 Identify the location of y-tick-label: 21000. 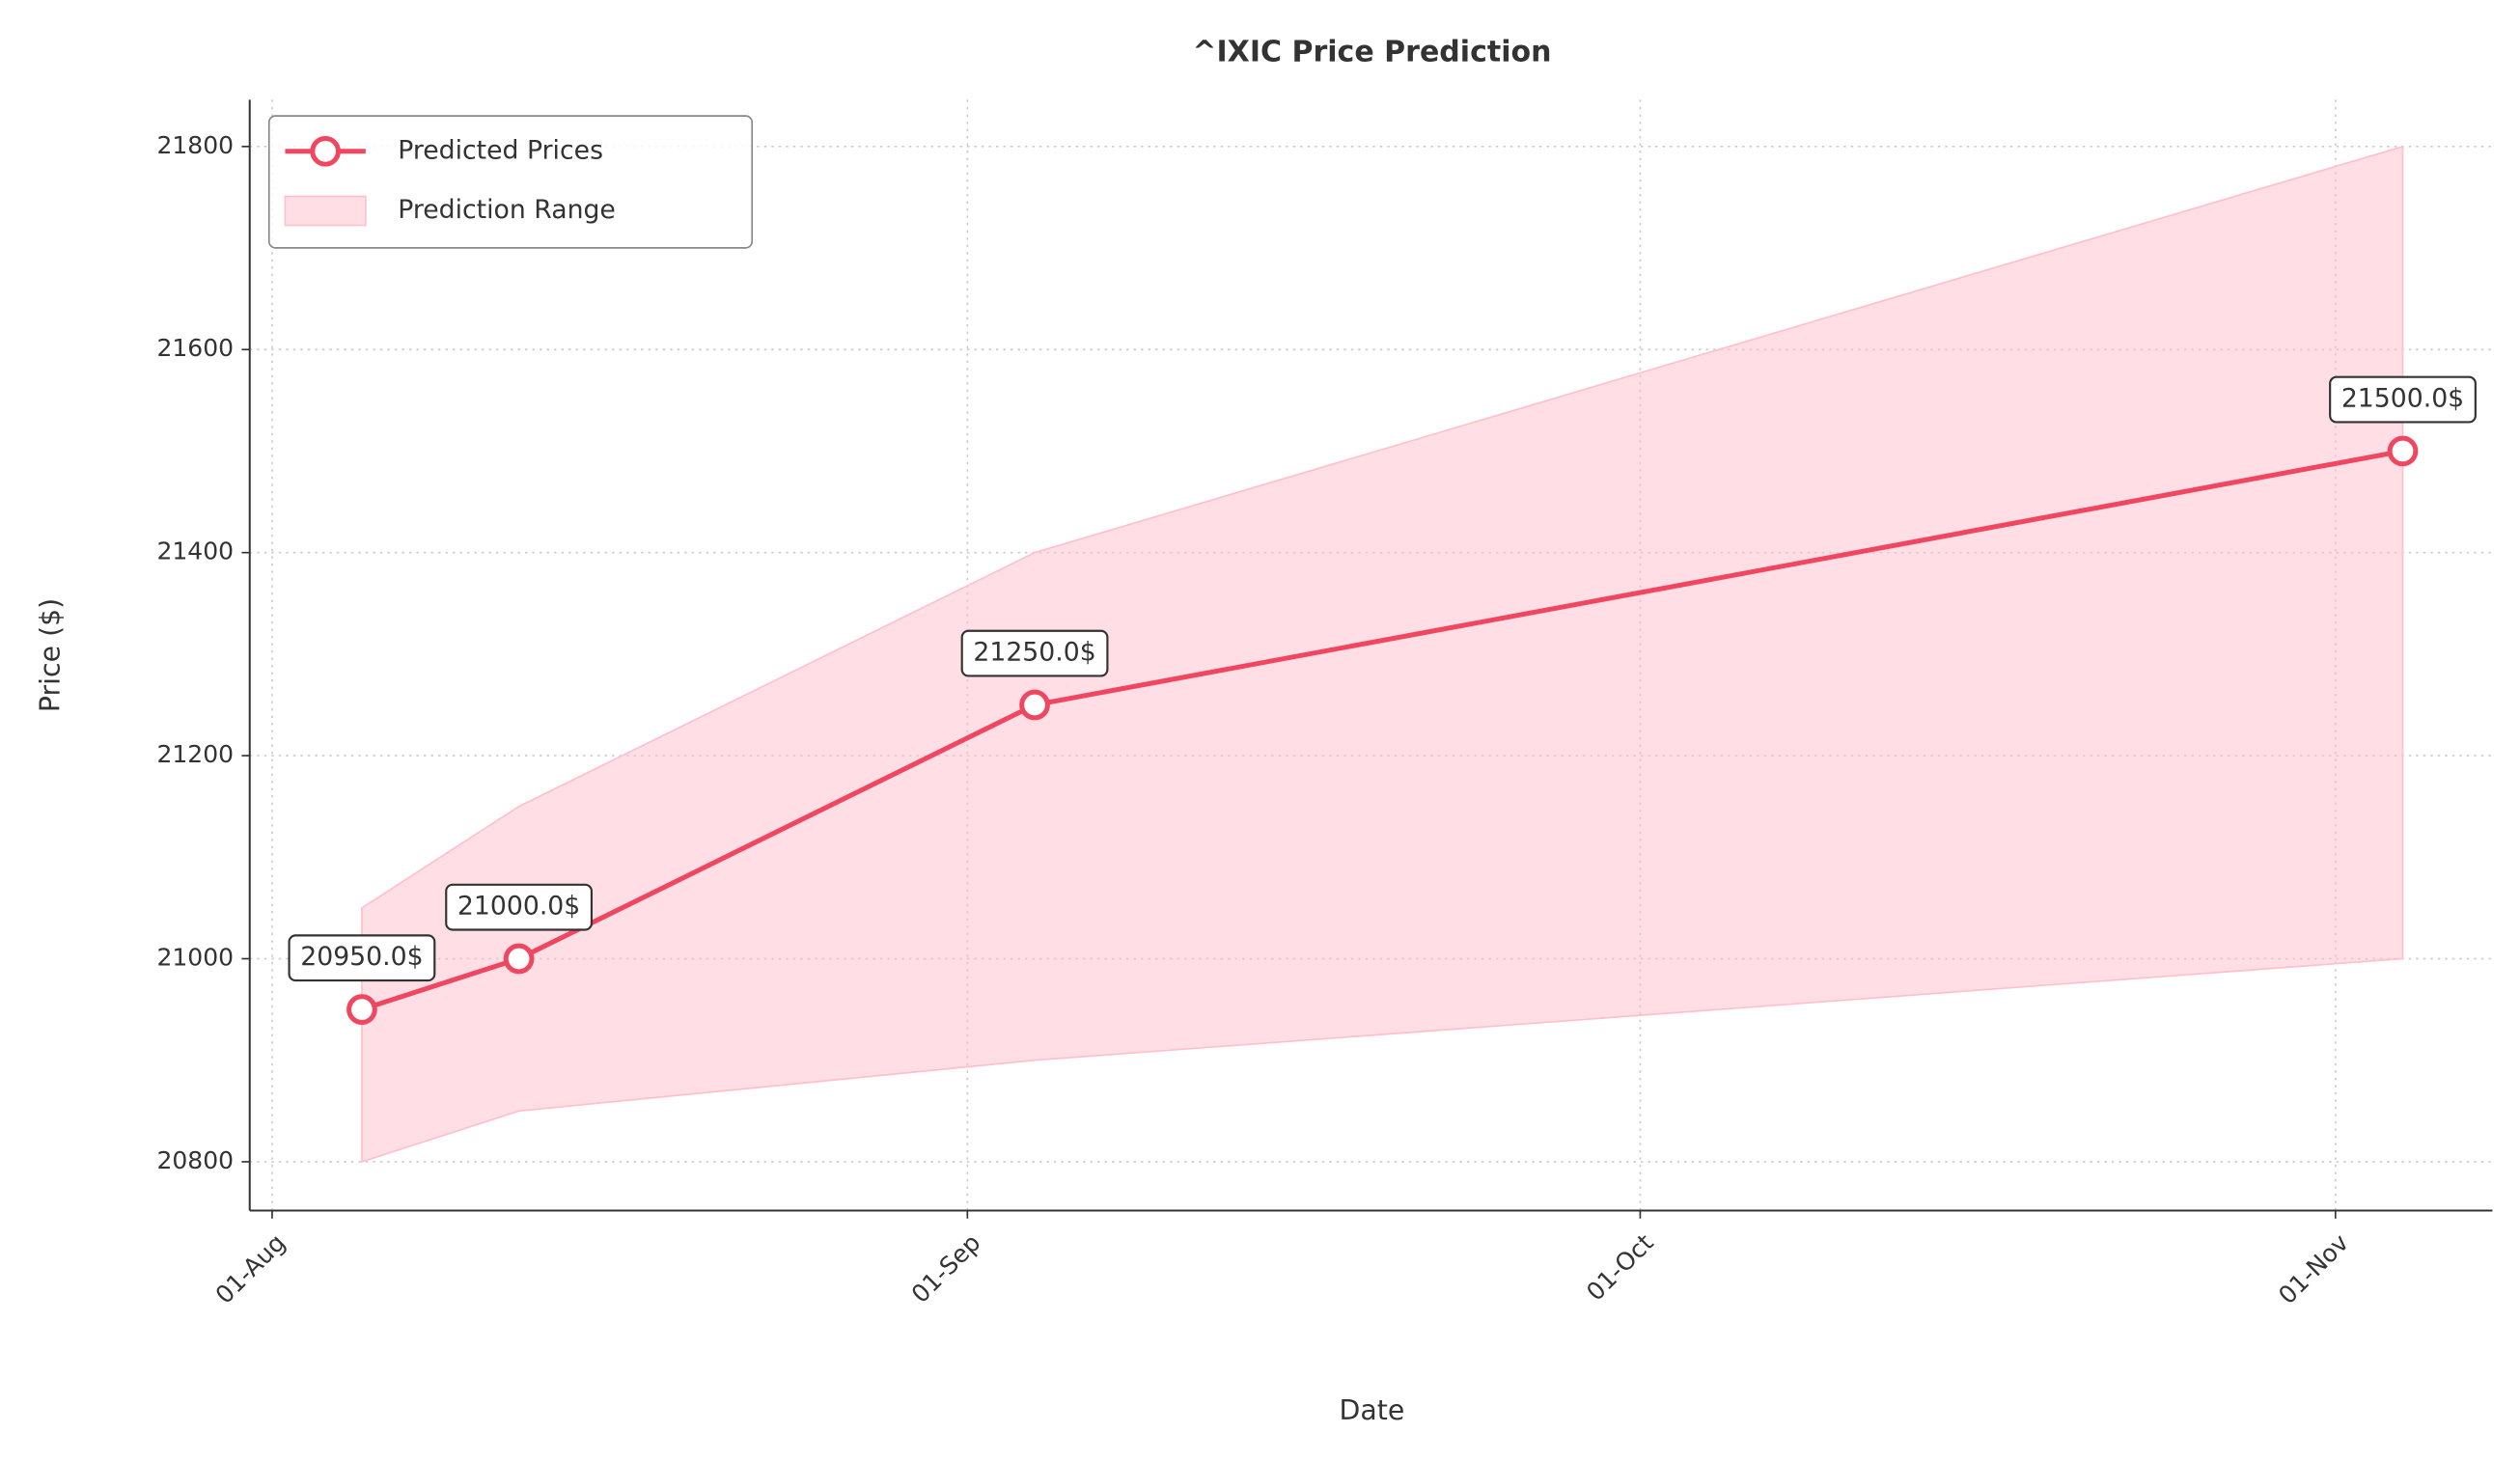
(195, 958).